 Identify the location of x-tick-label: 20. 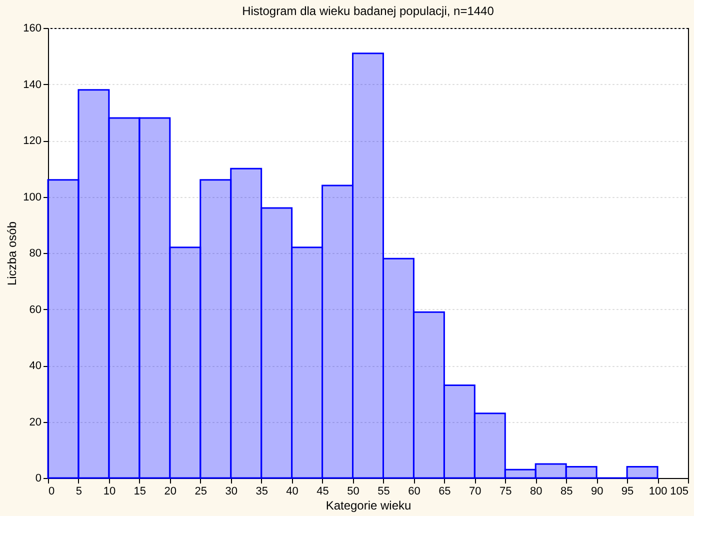
(170, 492).